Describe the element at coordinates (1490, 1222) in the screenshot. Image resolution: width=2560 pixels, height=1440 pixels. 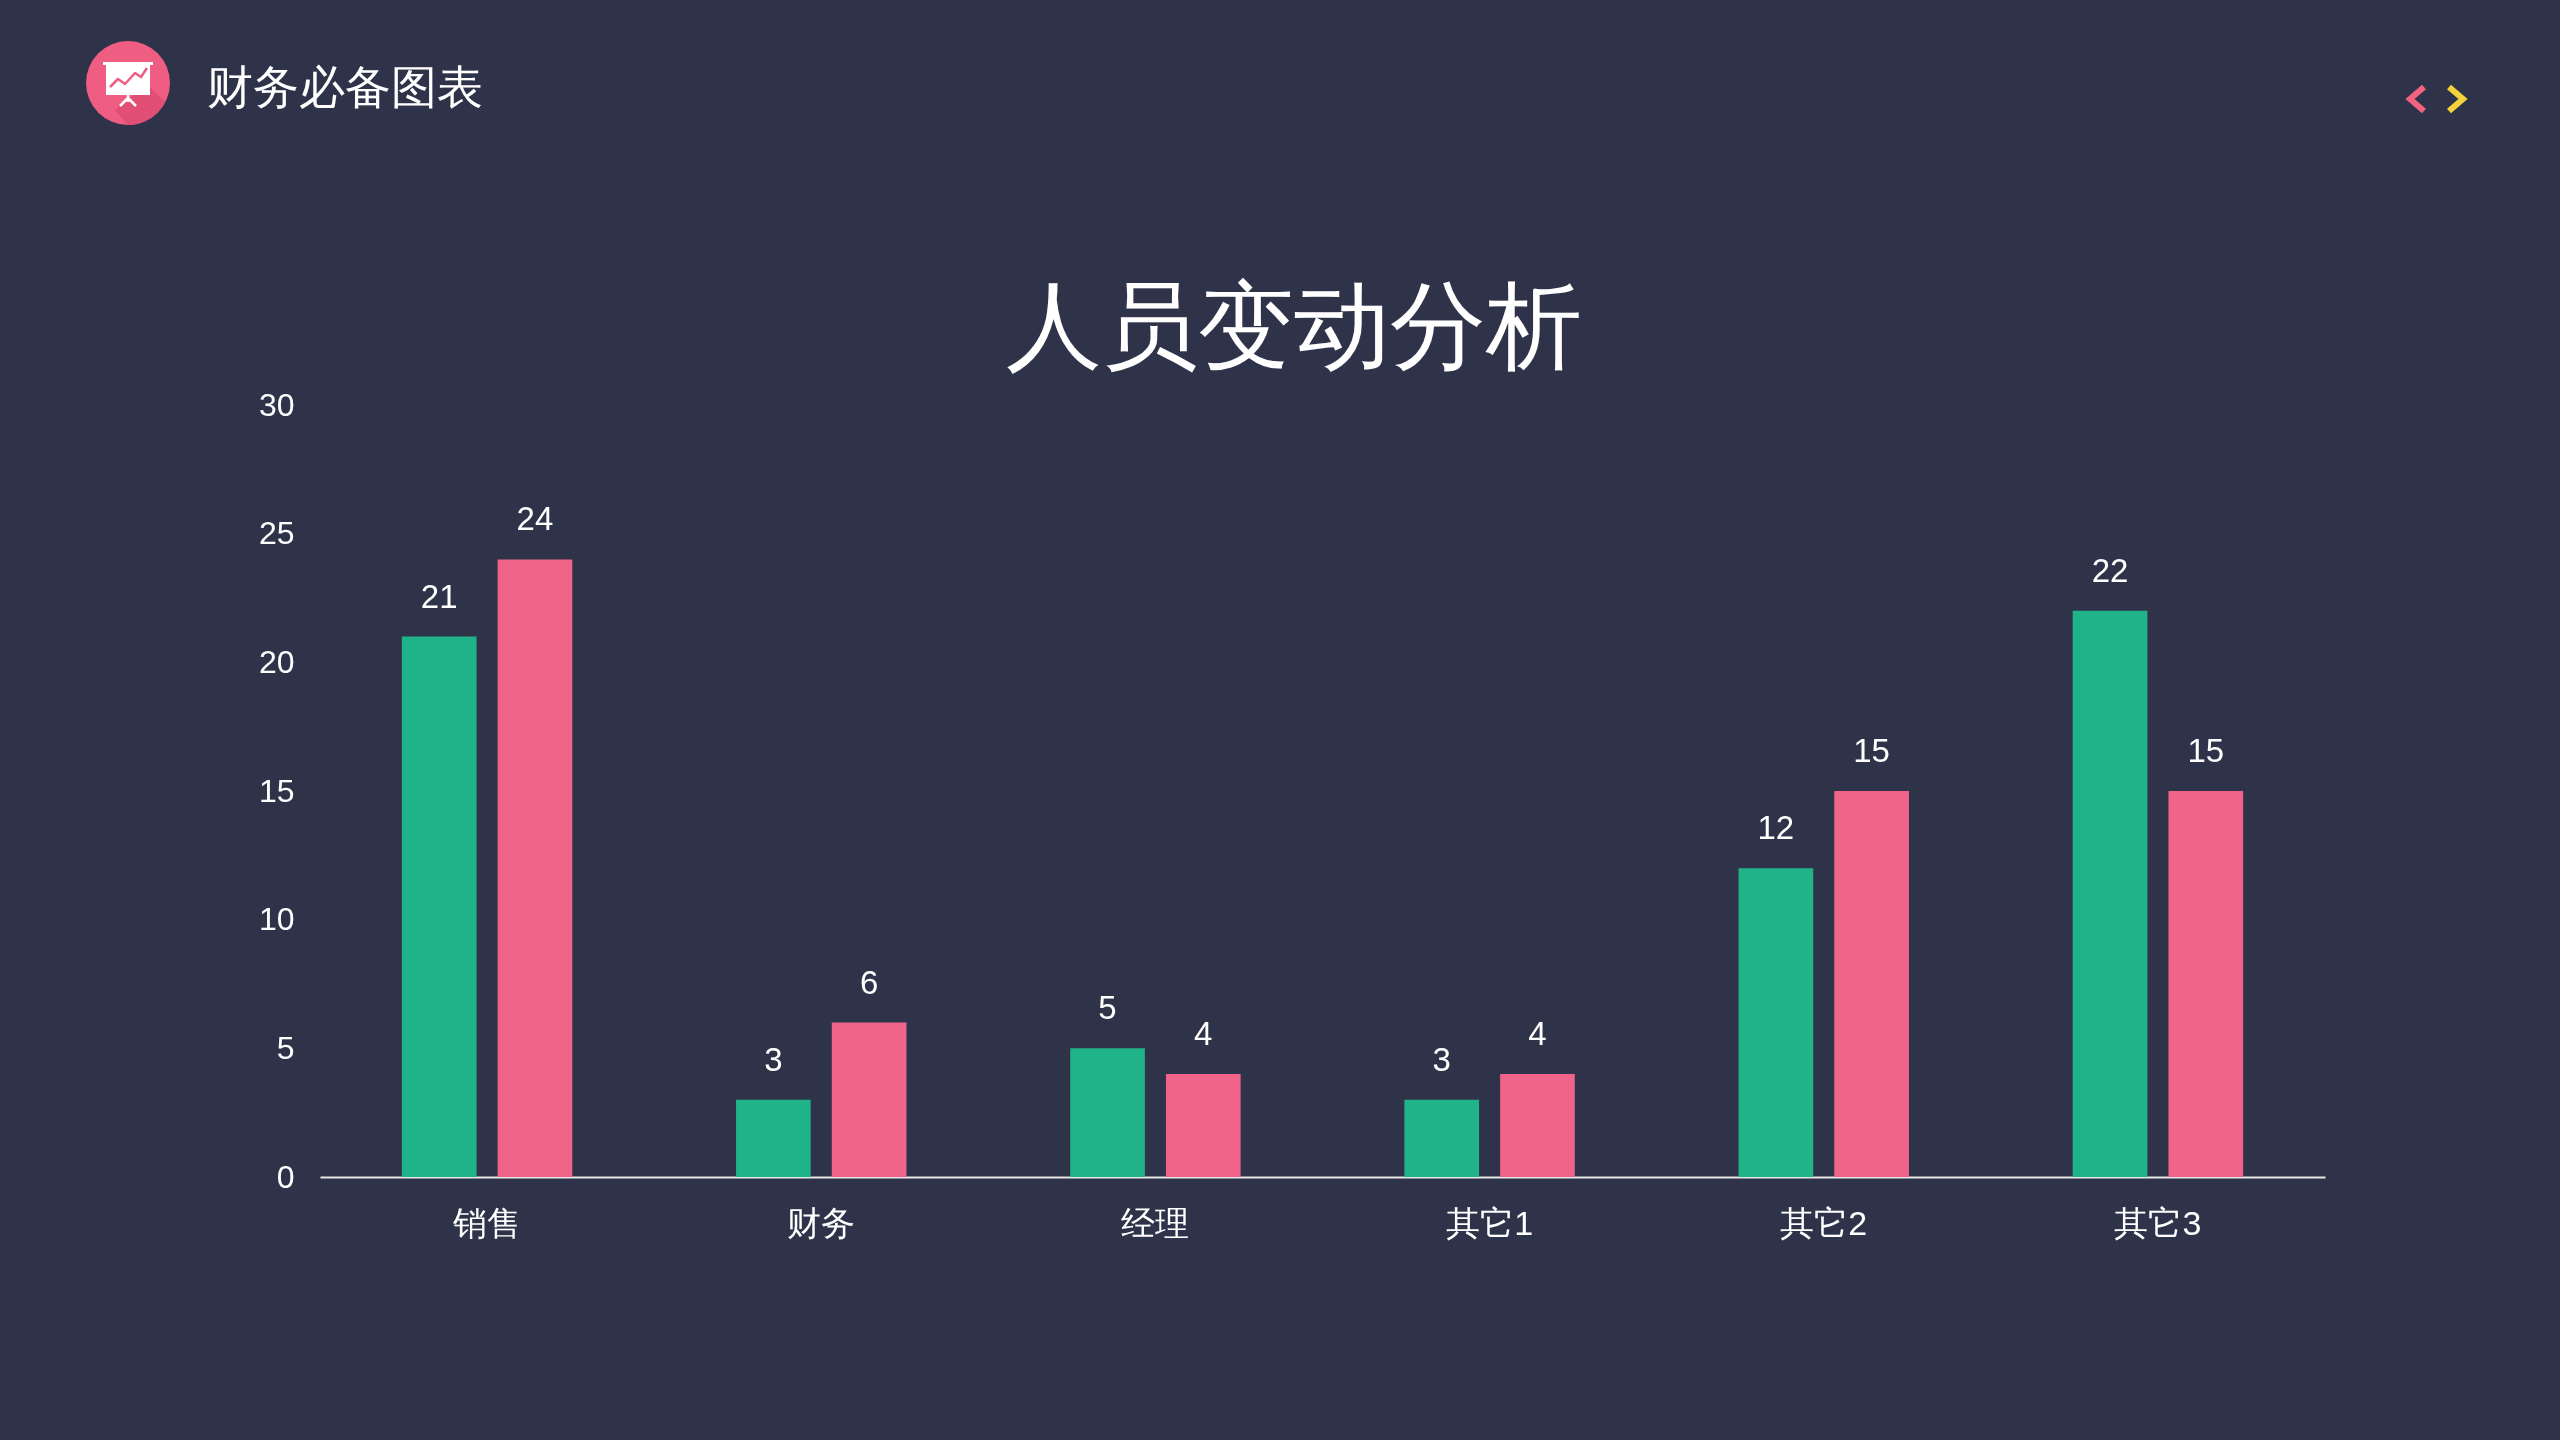
I see `x-tick-label: 其它1` at that location.